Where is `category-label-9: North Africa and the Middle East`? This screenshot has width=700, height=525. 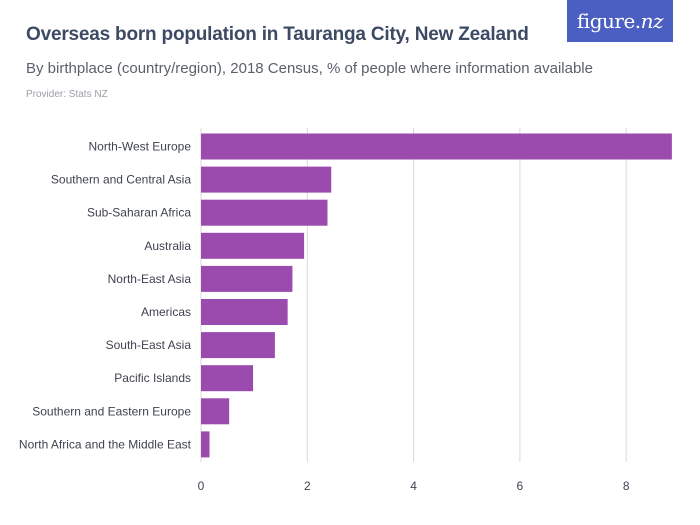 category-label-9: North Africa and the Middle East is located at coordinates (105, 444).